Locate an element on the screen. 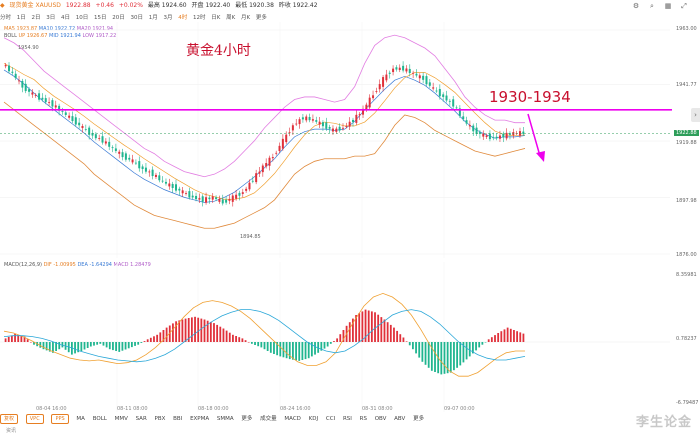  indicator-item: MACD is located at coordinates (292, 419).